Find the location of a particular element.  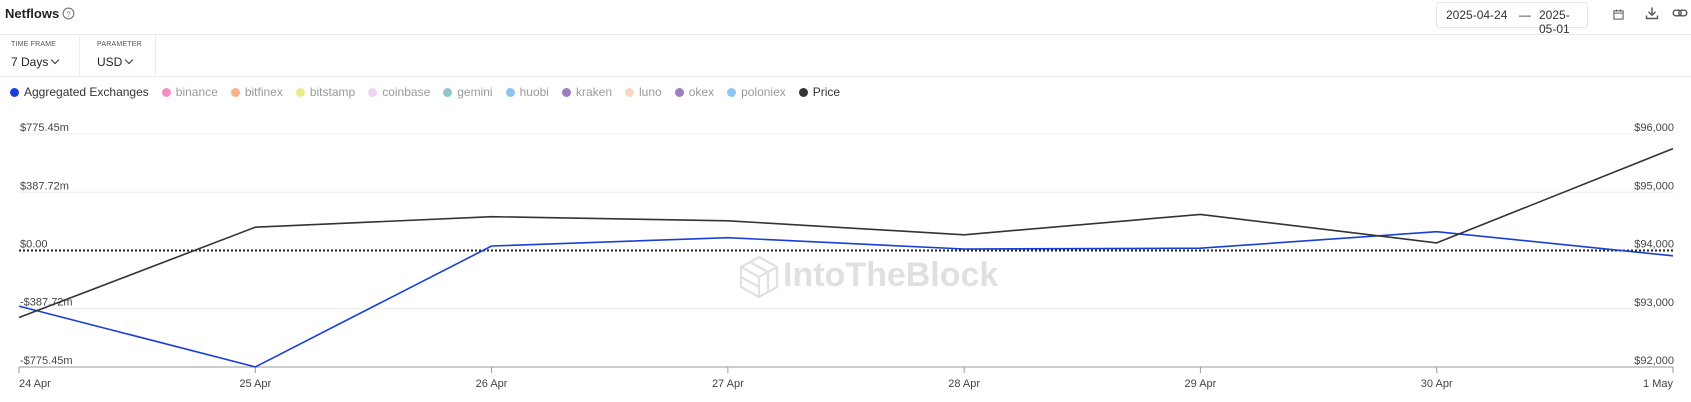

legend-item: okex is located at coordinates (694, 92).